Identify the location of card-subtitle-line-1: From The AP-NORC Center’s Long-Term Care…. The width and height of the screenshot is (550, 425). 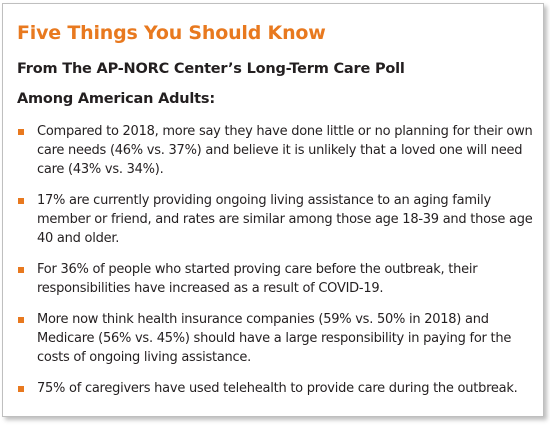
(211, 69).